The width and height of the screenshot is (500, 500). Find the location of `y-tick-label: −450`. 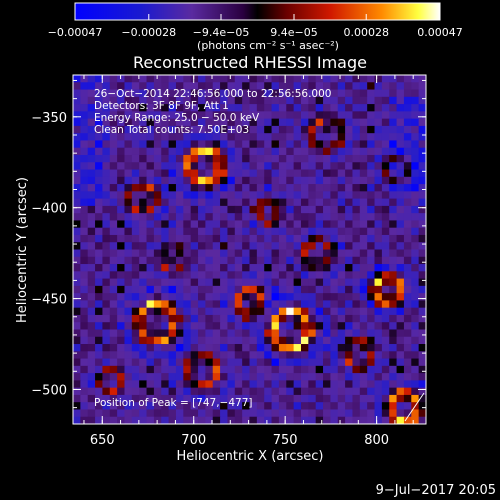

y-tick-label: −450 is located at coordinates (49, 300).